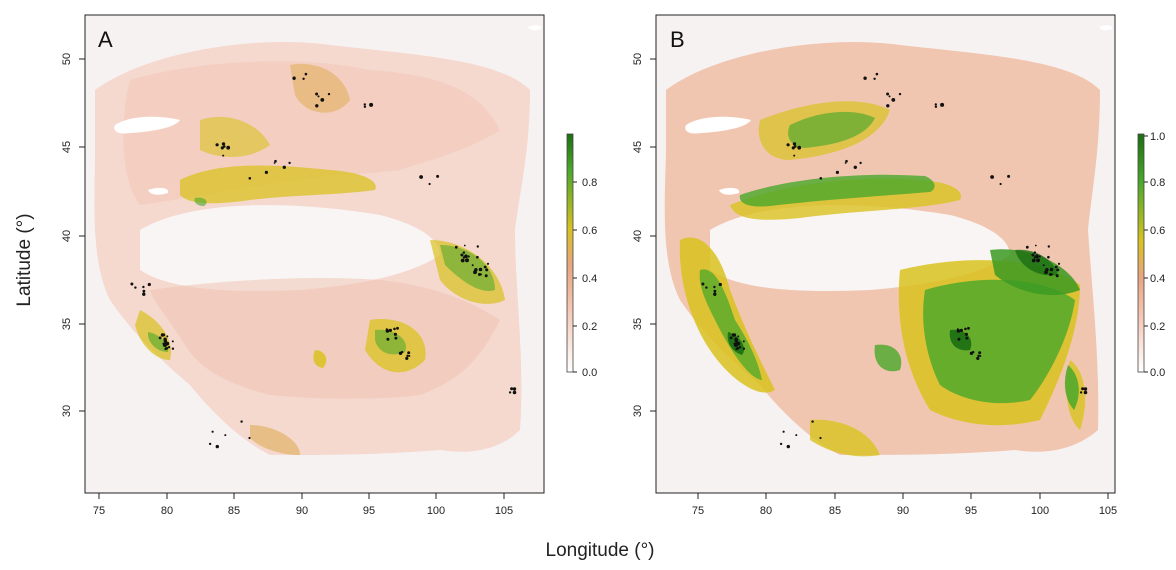 The width and height of the screenshot is (1176, 570). What do you see at coordinates (903, 511) in the screenshot?
I see `x-tick-label: 90` at bounding box center [903, 511].